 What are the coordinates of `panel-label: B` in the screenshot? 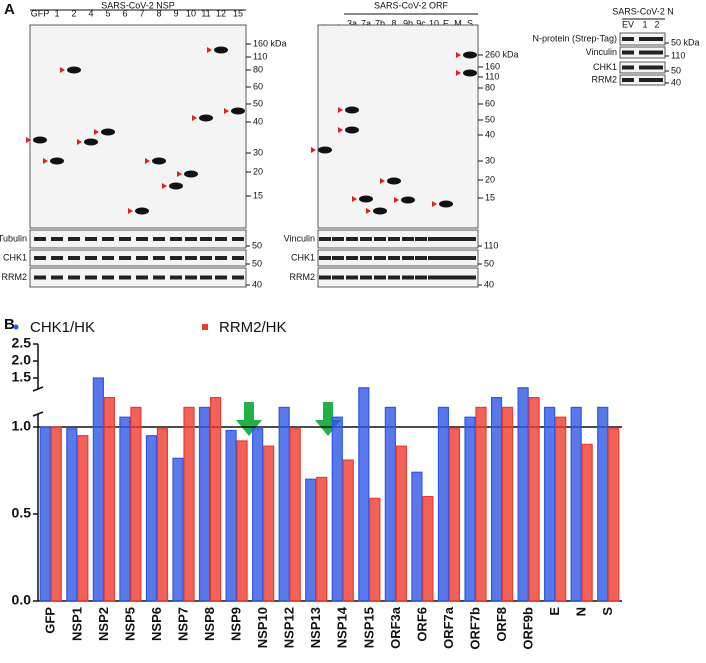 It's located at (9, 324).